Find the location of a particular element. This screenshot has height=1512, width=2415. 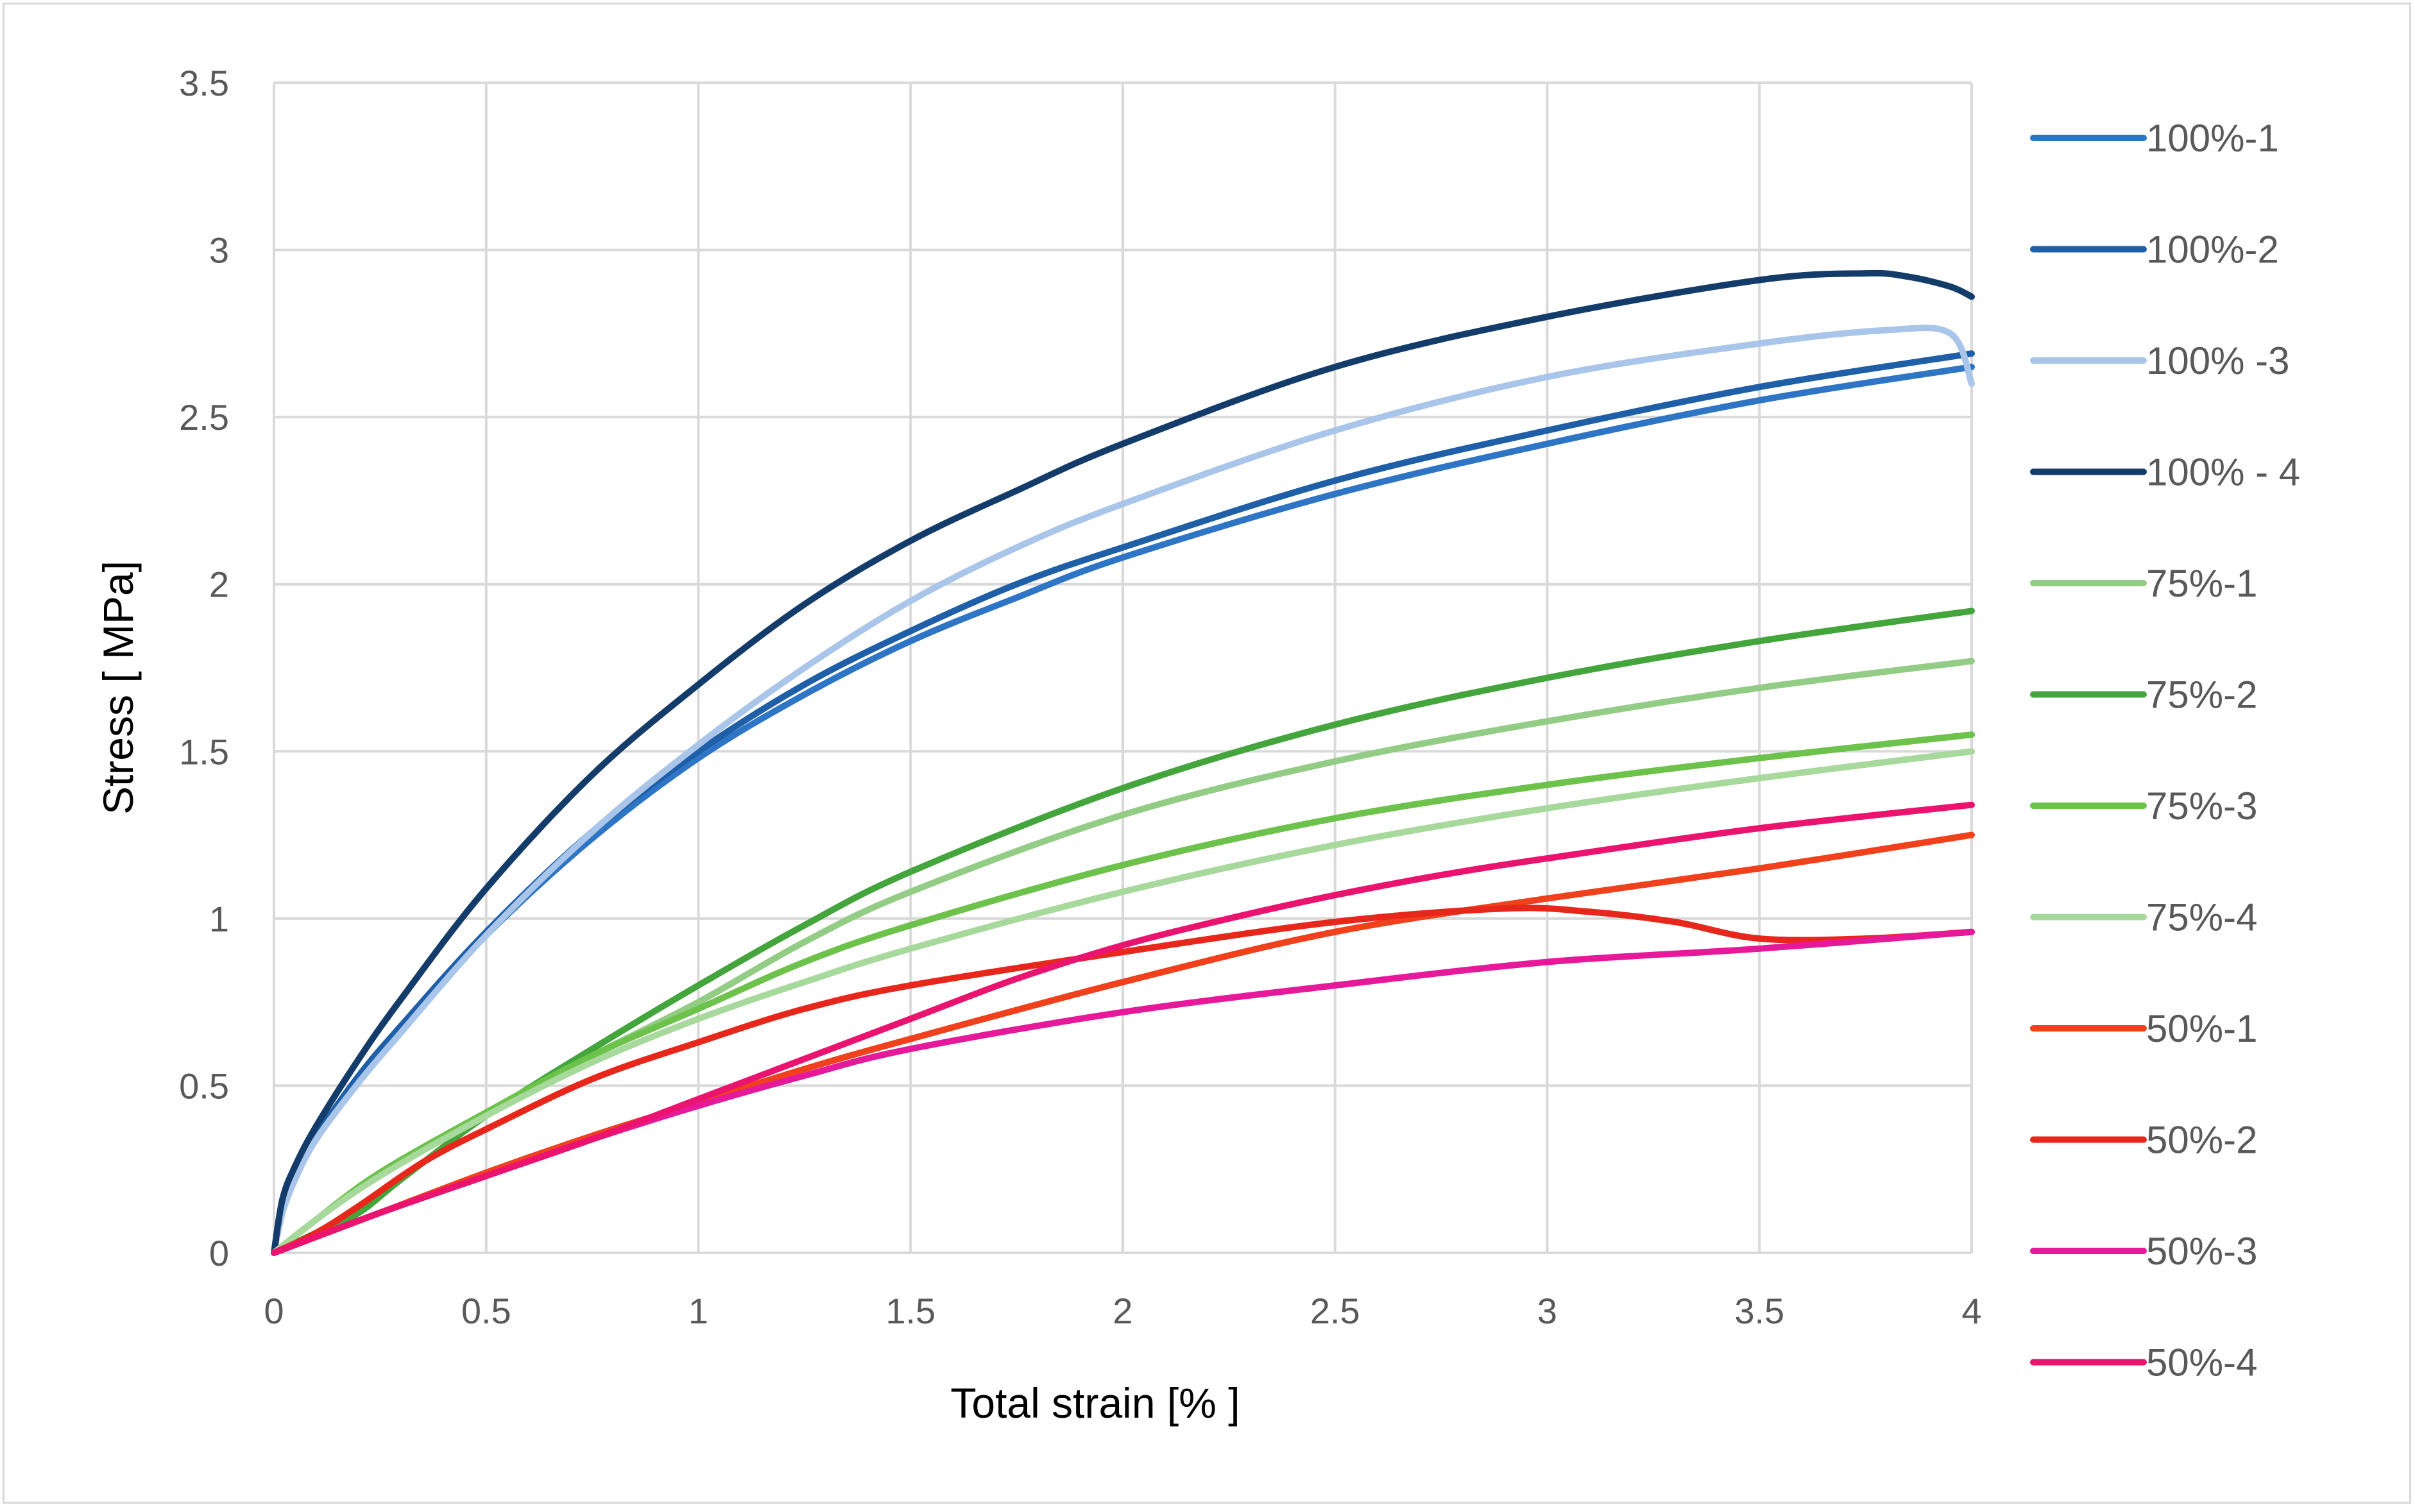

x-tick-label: 2 is located at coordinates (1122, 1311).